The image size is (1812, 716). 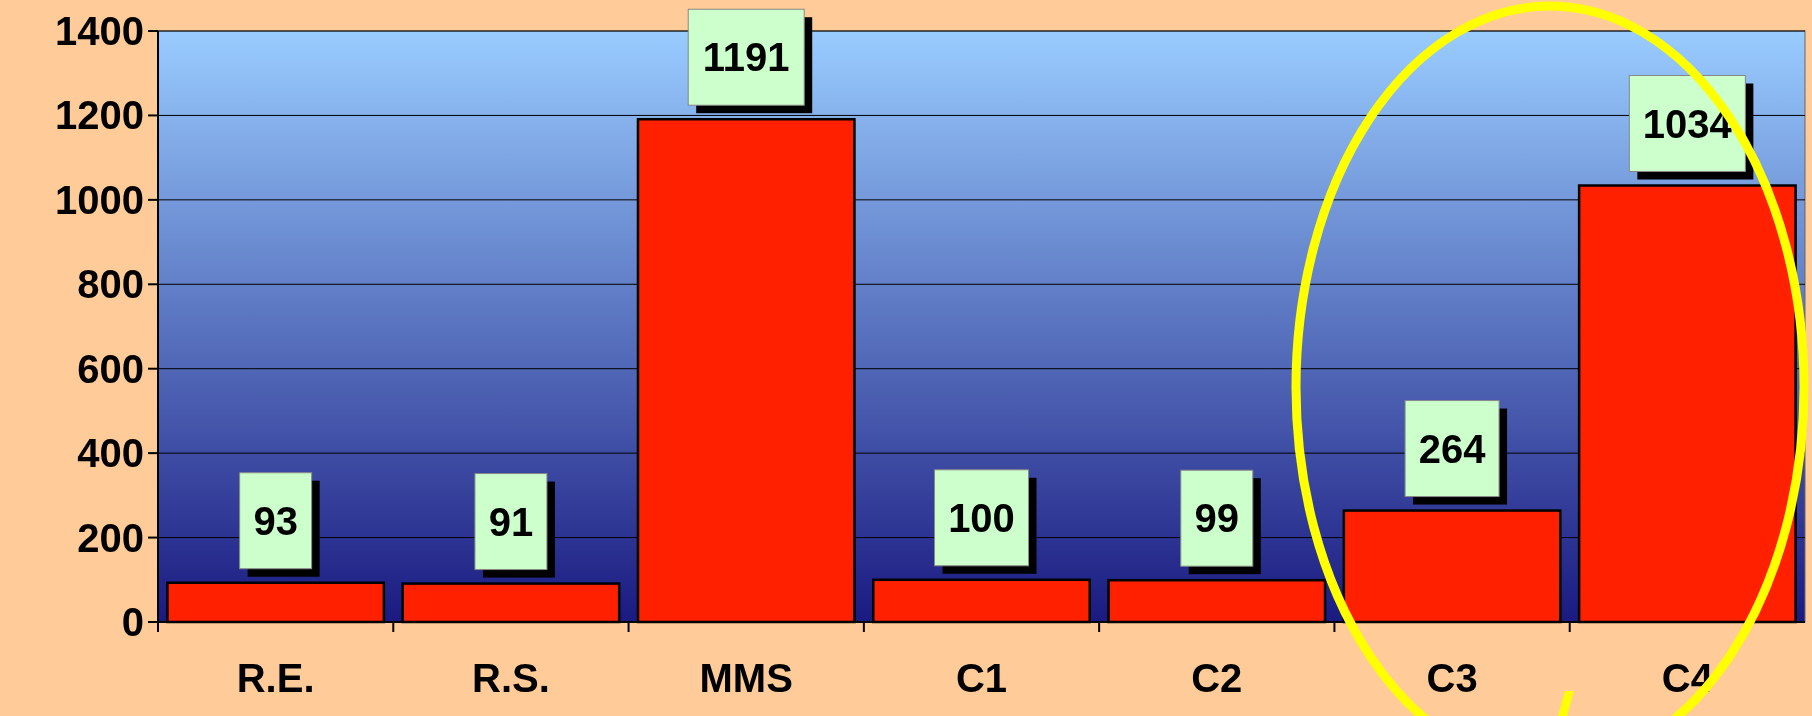 I want to click on y-tick-label: 0, so click(x=132, y=622).